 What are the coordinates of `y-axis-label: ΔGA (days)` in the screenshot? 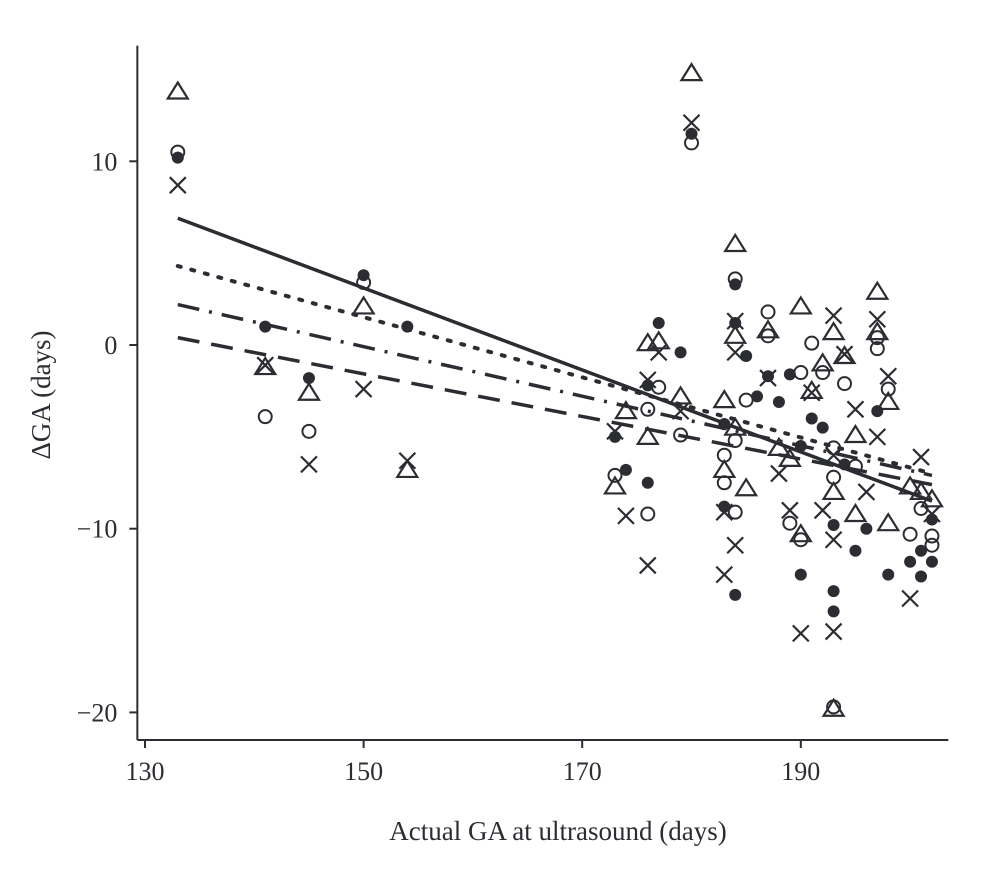 It's located at (41, 394).